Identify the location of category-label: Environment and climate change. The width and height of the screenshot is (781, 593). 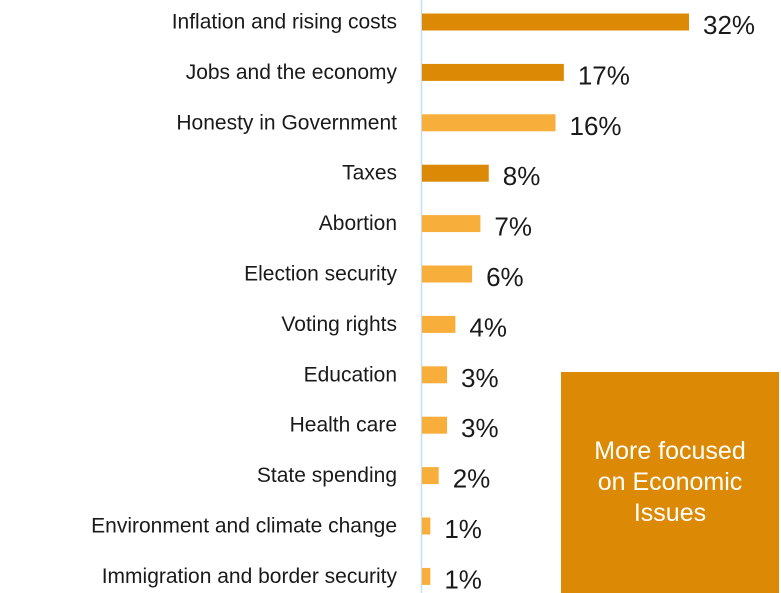
(244, 526).